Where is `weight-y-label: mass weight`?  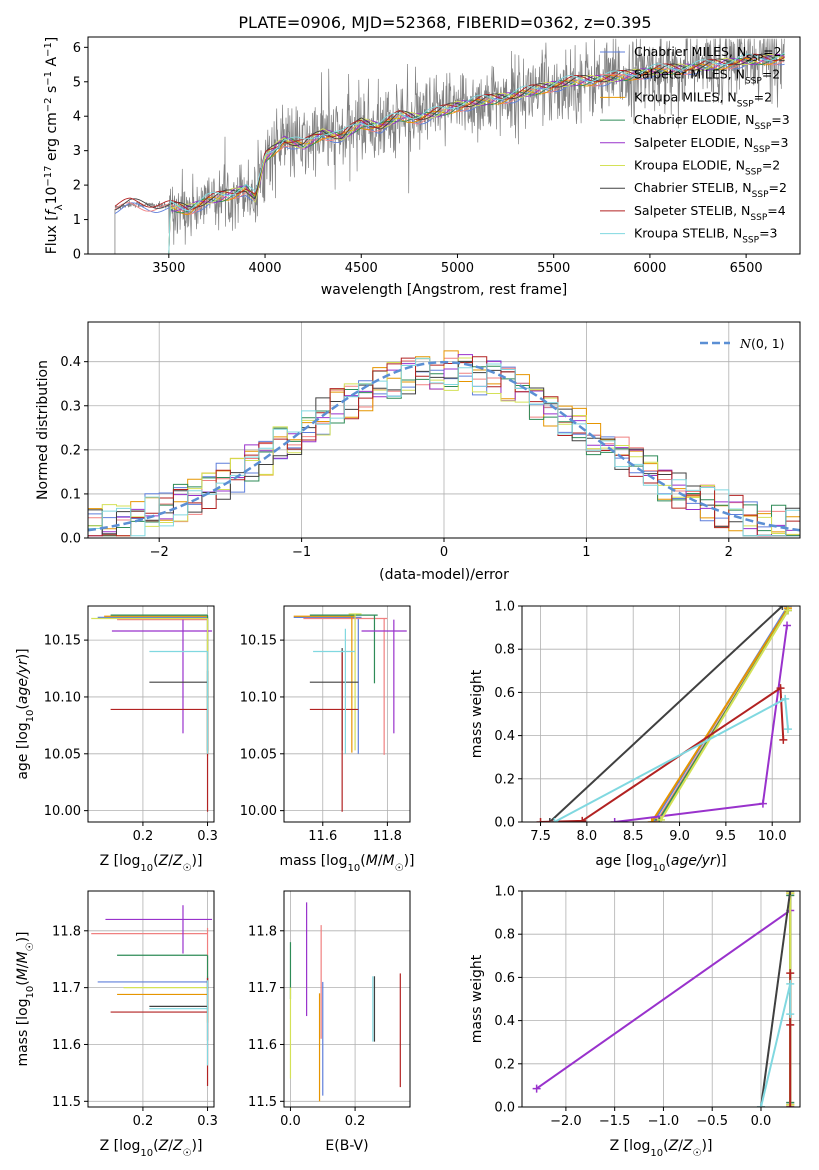
weight-y-label: mass weight is located at coordinates (477, 998).